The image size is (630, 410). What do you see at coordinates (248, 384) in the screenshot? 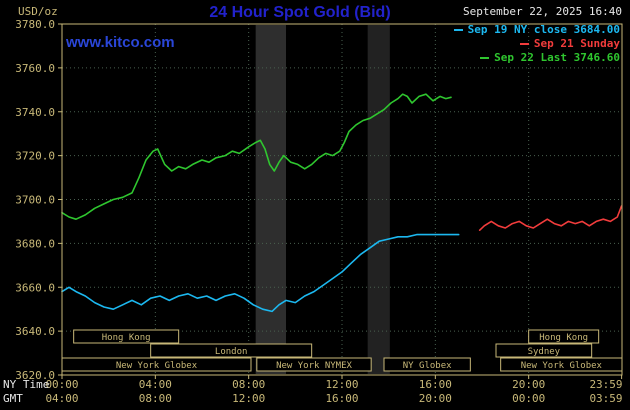
I see `ny-time-tick: 08:00` at bounding box center [248, 384].